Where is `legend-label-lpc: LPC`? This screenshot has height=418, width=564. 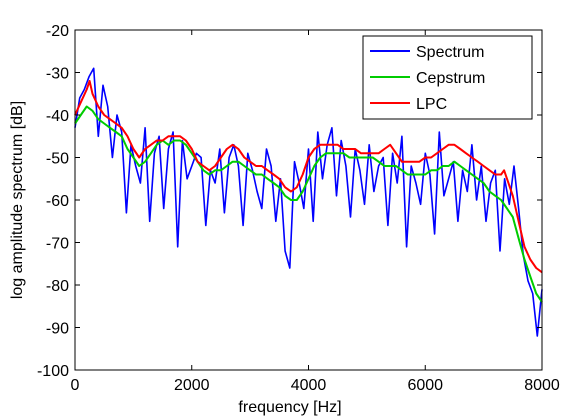 legend-label-lpc: LPC is located at coordinates (431, 104).